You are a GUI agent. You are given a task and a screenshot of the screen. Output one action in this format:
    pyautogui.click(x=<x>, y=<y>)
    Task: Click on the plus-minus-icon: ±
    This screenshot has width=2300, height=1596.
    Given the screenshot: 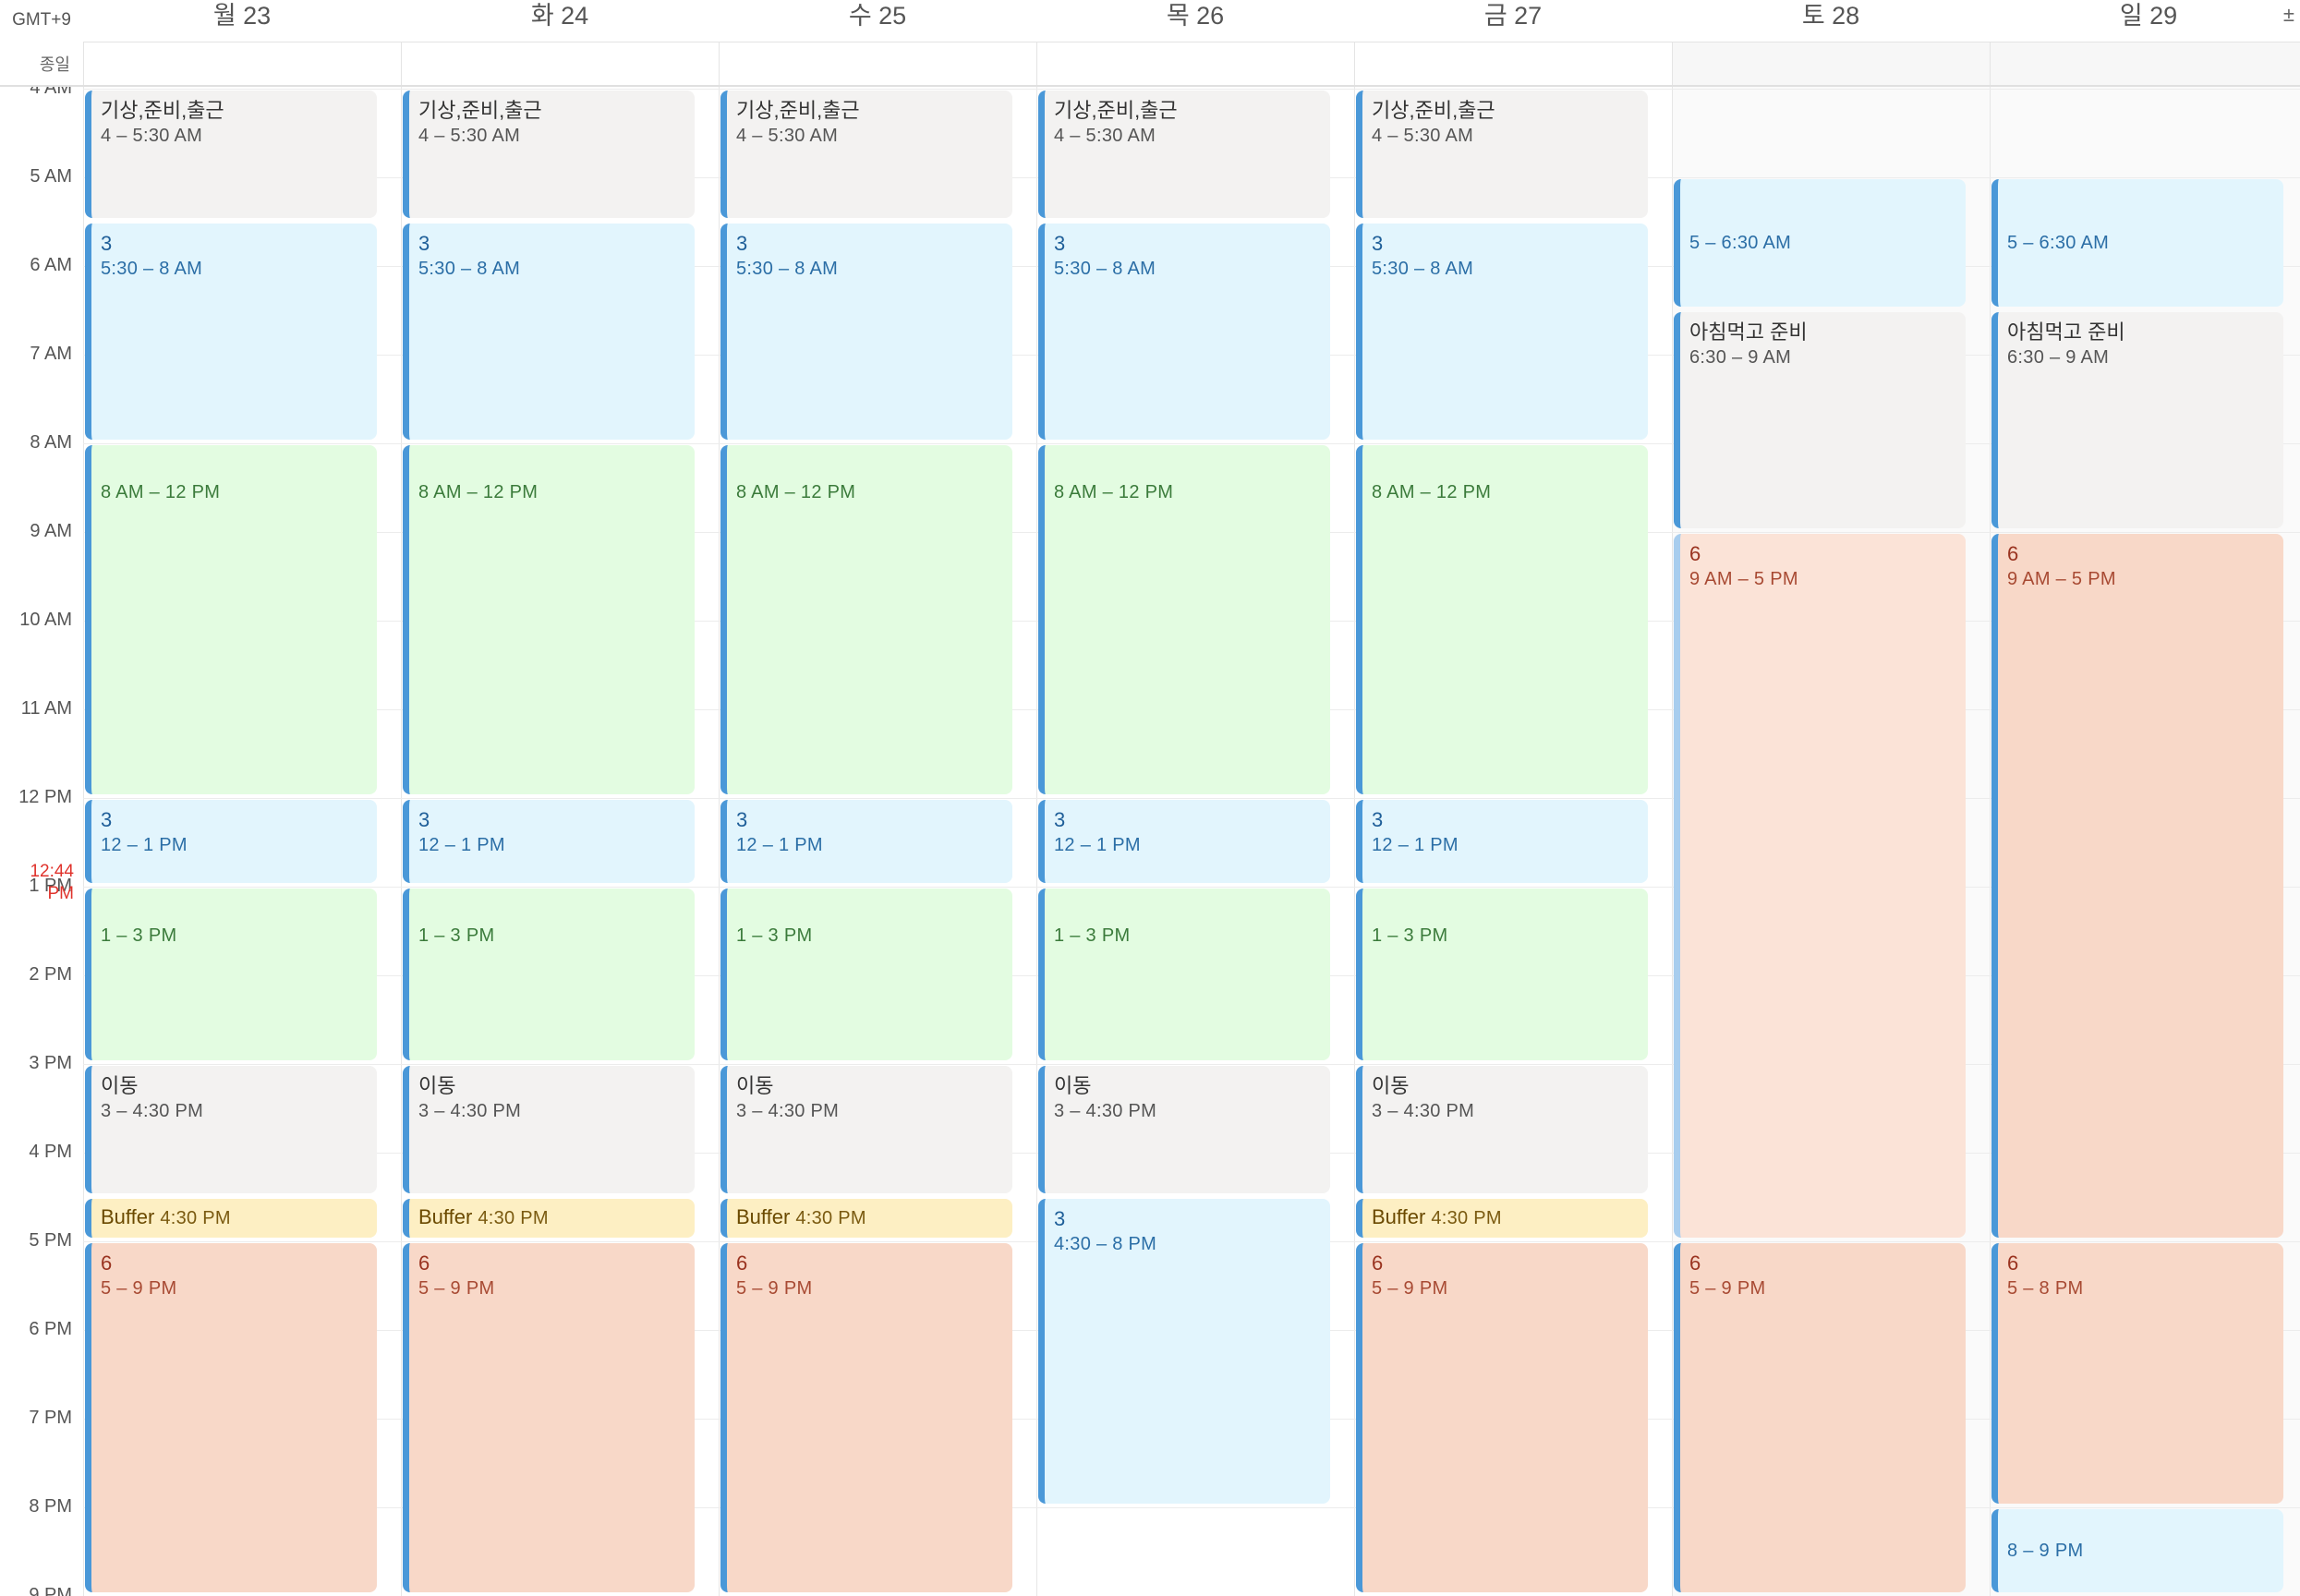 What is the action you would take?
    pyautogui.click(x=2288, y=14)
    